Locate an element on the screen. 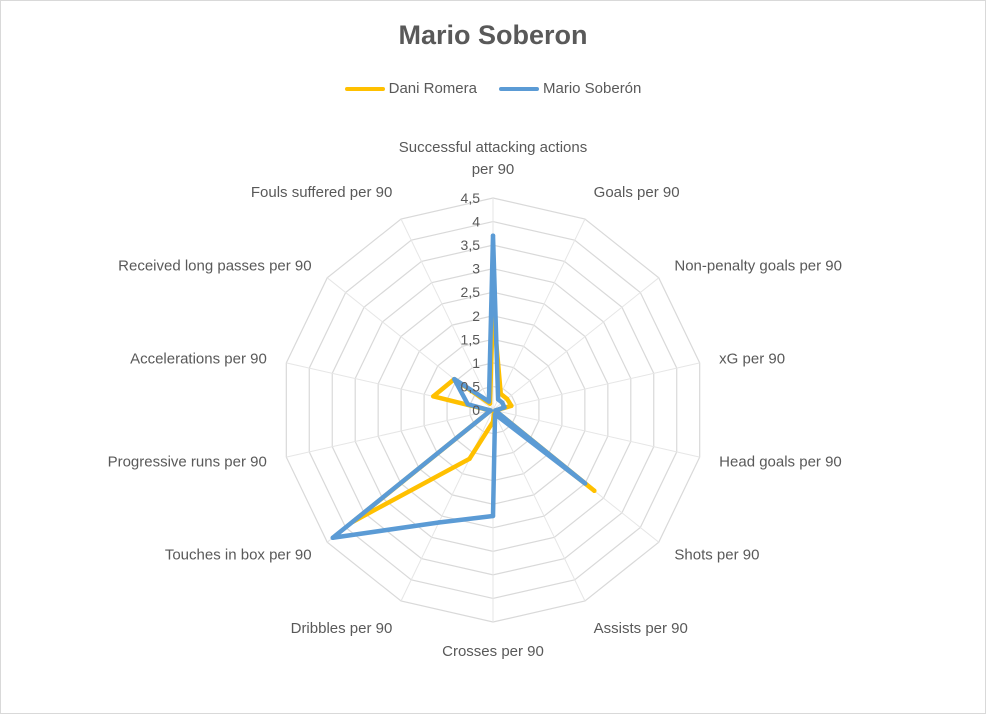  category-label-line: Accelerations per 90 is located at coordinates (198, 358).